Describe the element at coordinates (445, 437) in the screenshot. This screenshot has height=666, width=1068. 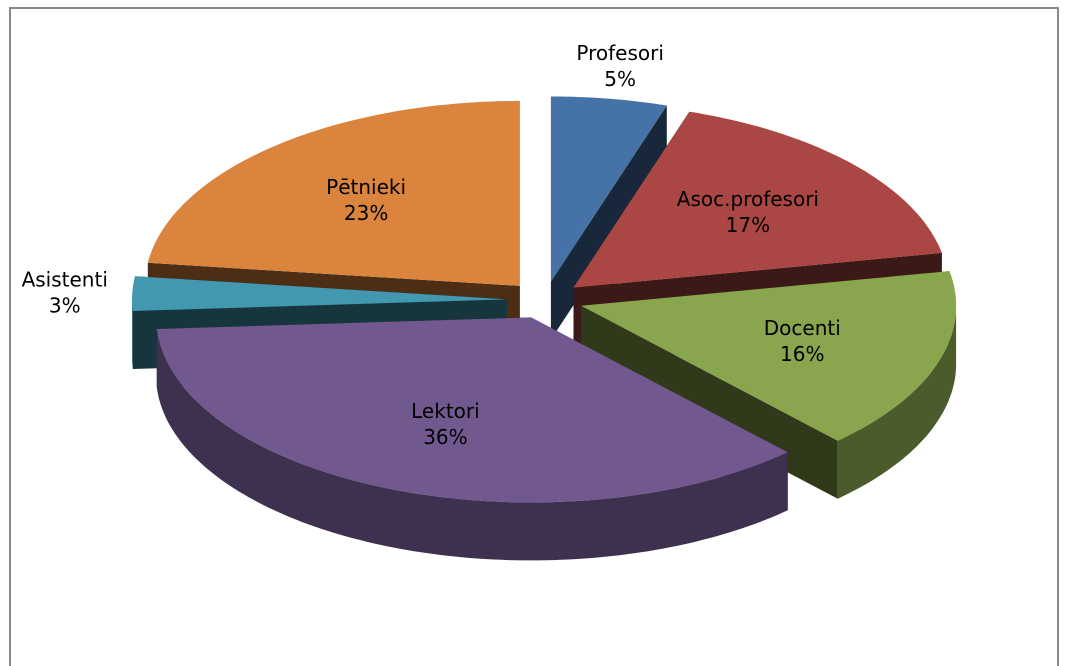
I see `value-label: 36%` at that location.